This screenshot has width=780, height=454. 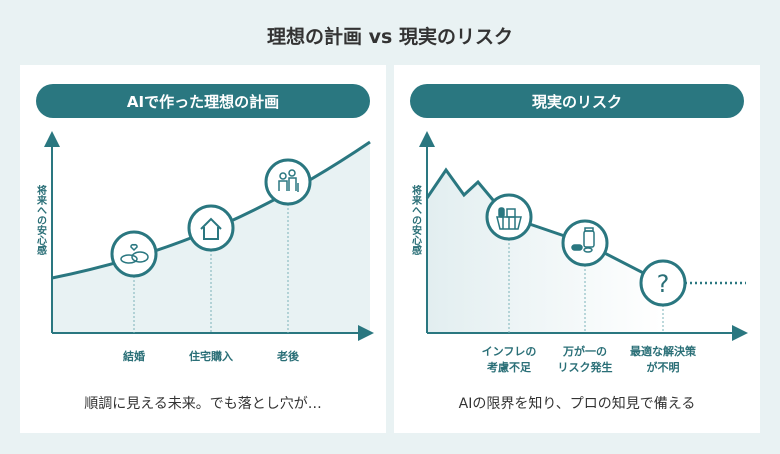 I want to click on reality-risk-caption: AIの限界を知り、プロの知見で備える, so click(x=577, y=404).